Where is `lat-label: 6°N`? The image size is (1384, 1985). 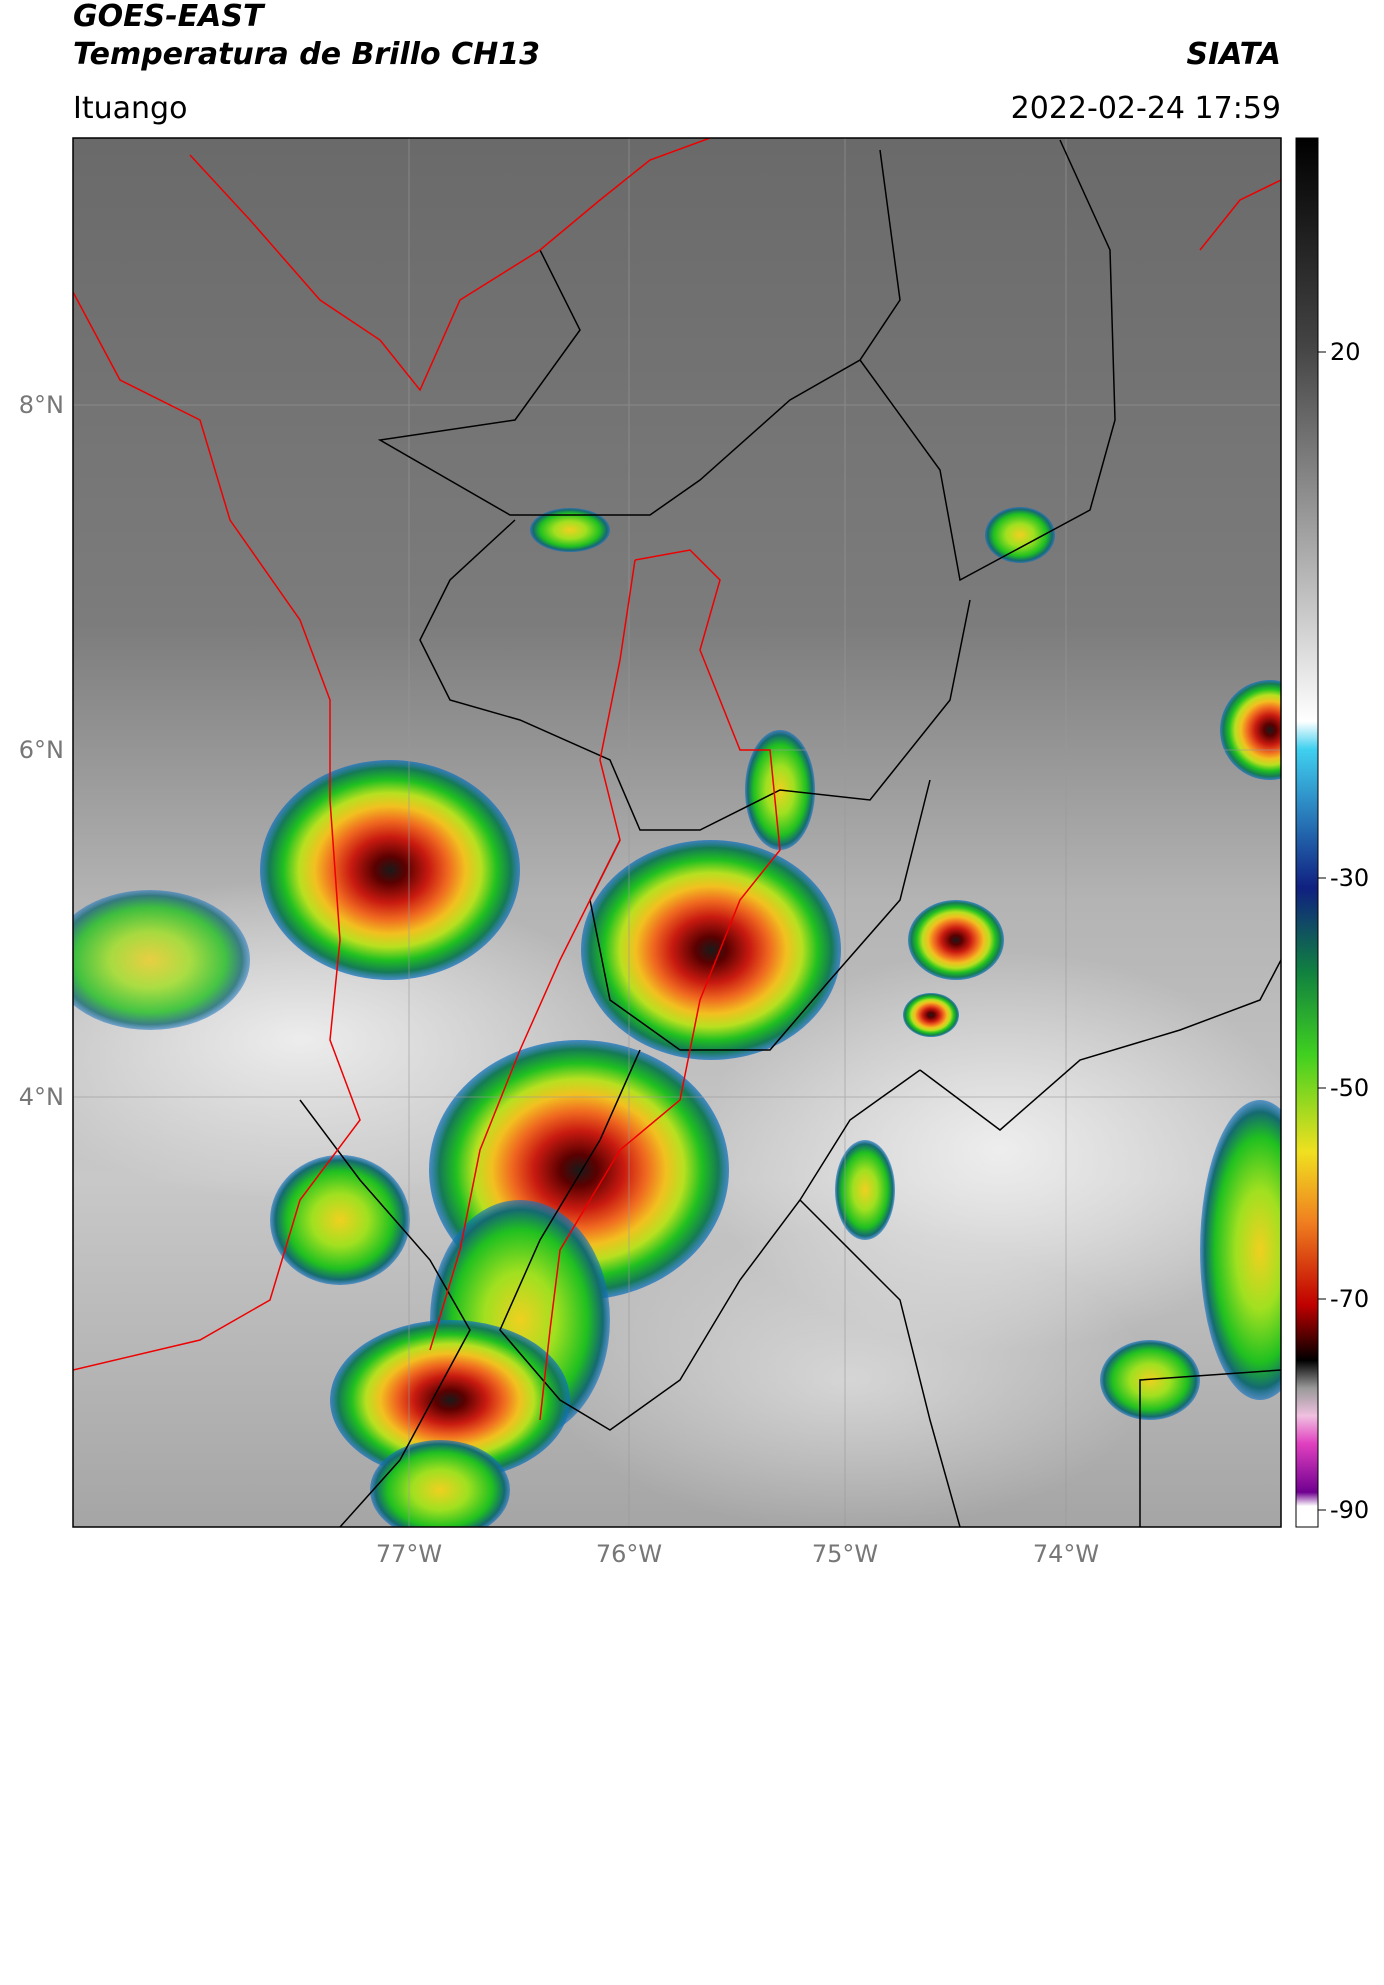
lat-label: 6°N is located at coordinates (41, 750).